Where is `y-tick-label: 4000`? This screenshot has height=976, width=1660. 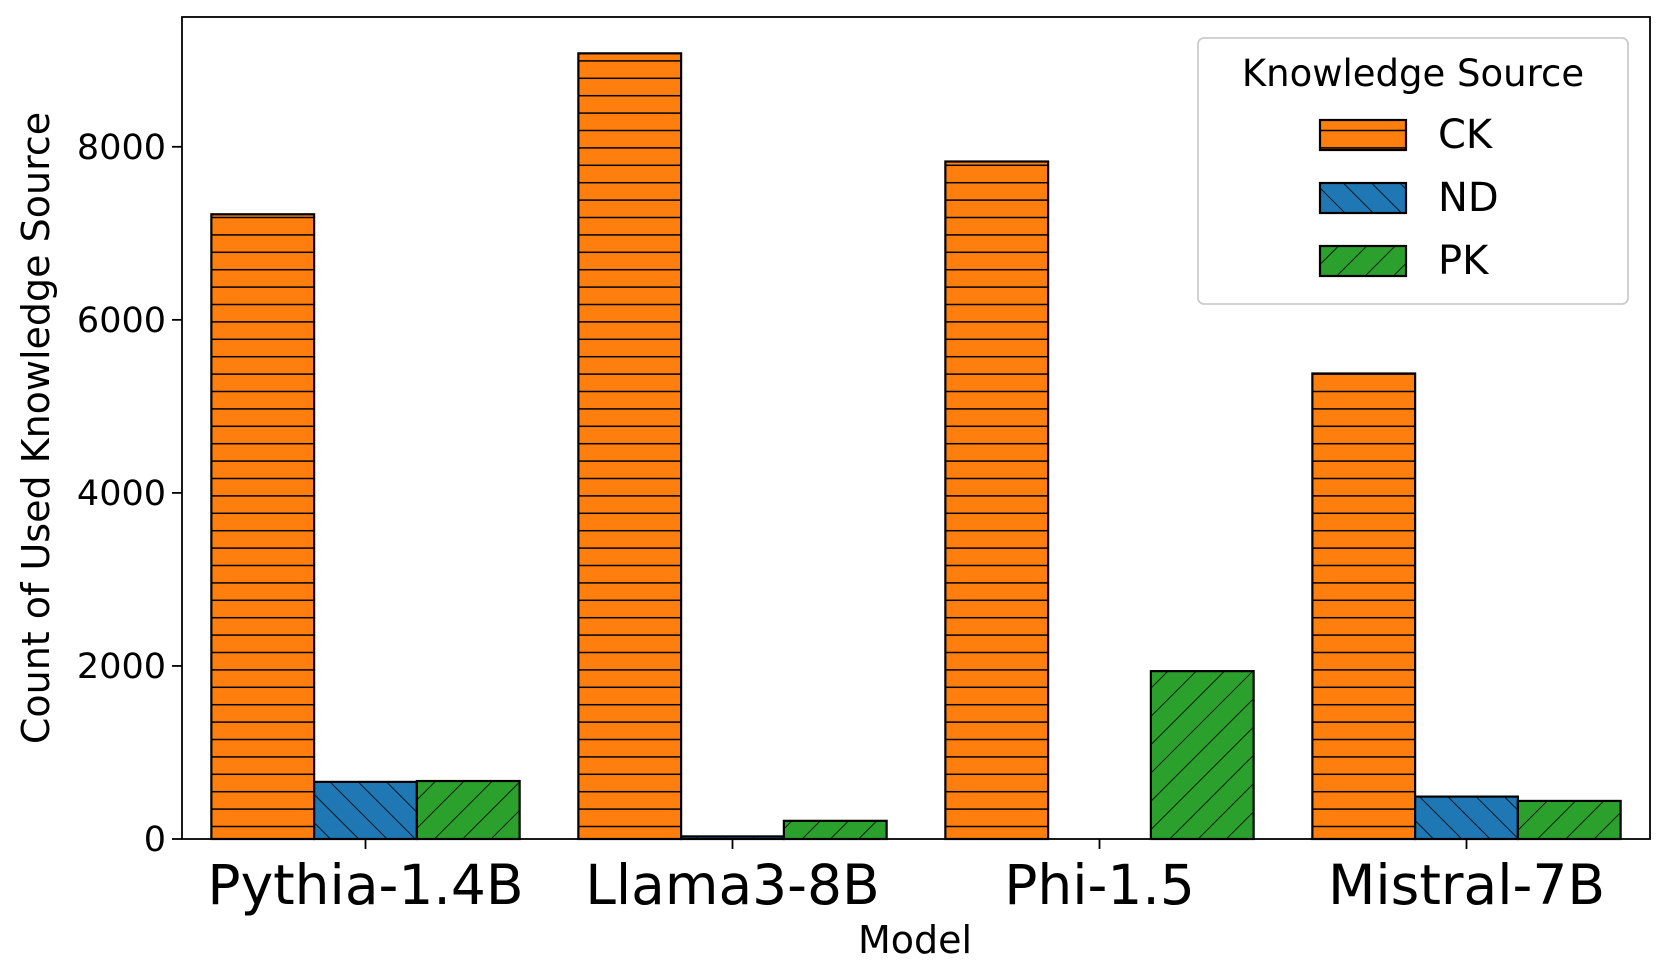
y-tick-label: 4000 is located at coordinates (121, 494).